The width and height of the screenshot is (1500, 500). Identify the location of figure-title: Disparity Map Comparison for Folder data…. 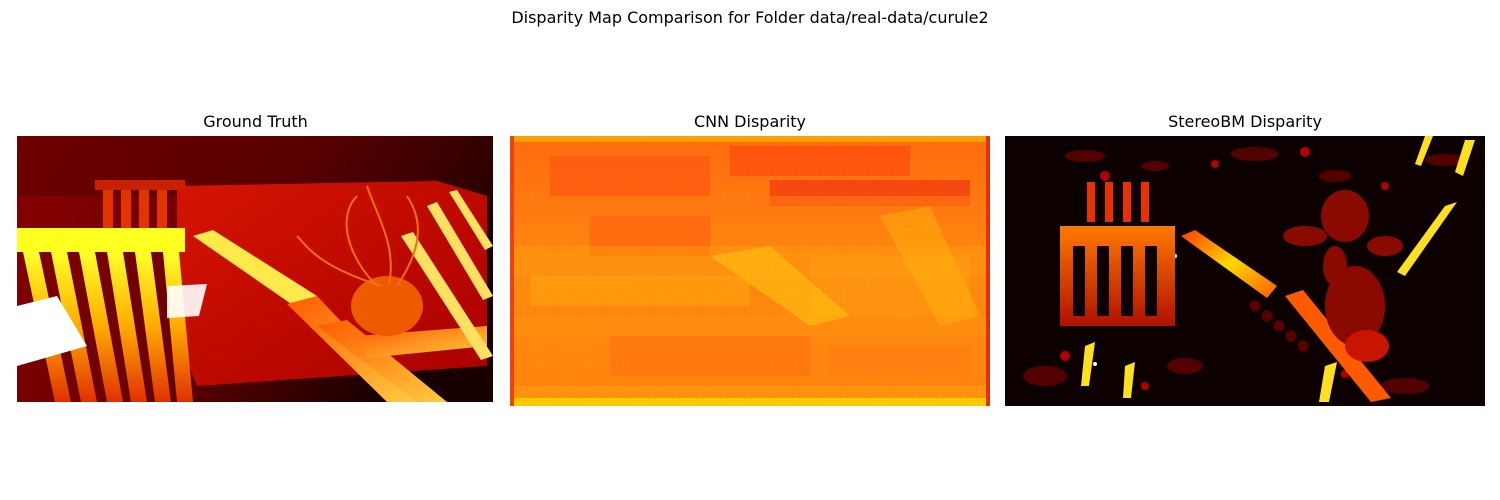
(750, 17).